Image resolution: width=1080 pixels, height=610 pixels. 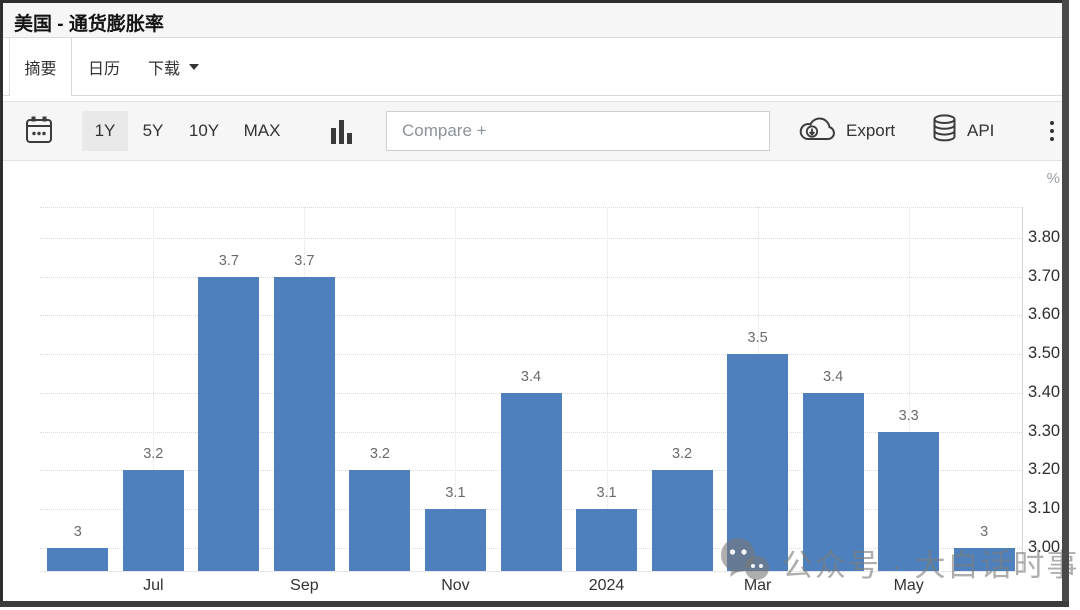 I want to click on chart-toolbar: 1Y 5Y 10Y MAX, so click(x=532, y=131).